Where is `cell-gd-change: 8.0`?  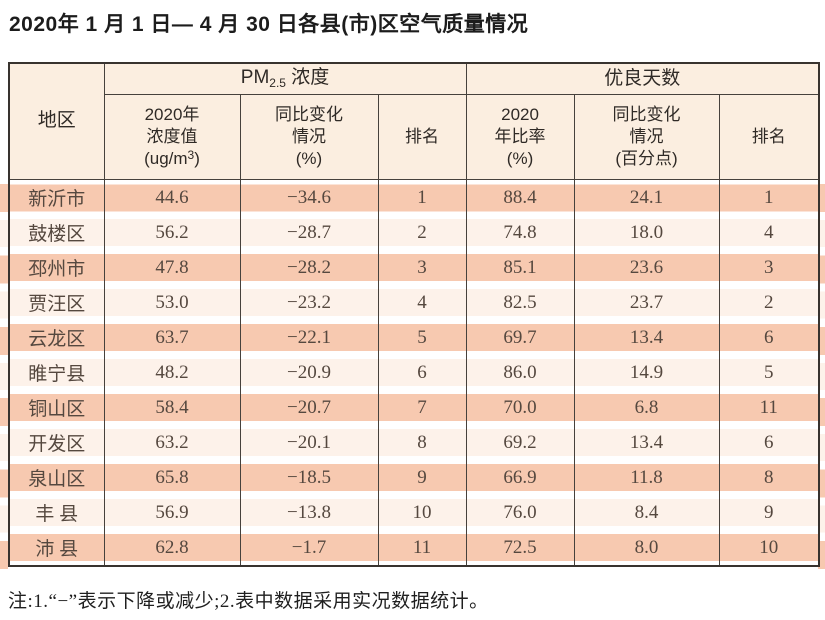
cell-gd-change: 8.0 is located at coordinates (646, 548).